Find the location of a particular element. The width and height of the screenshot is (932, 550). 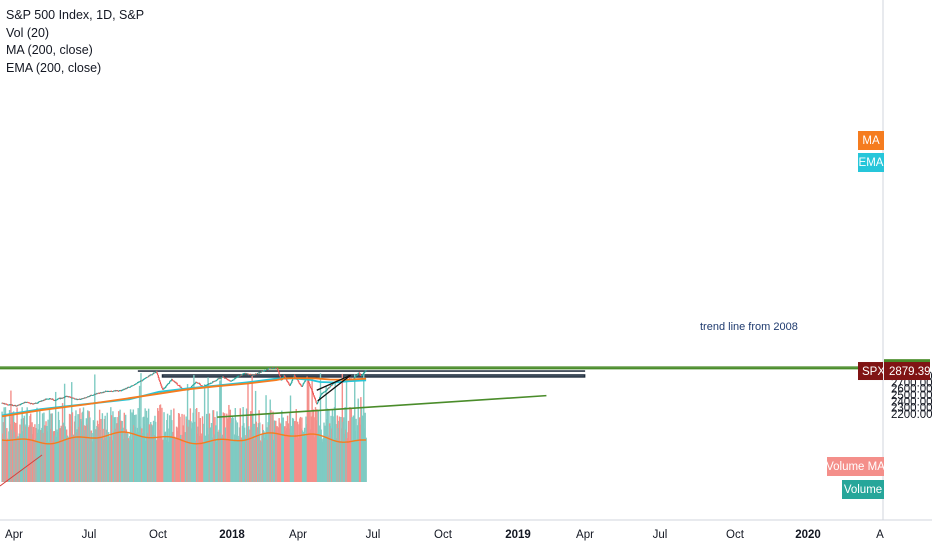

series-tag-label: EMA is located at coordinates (871, 163).